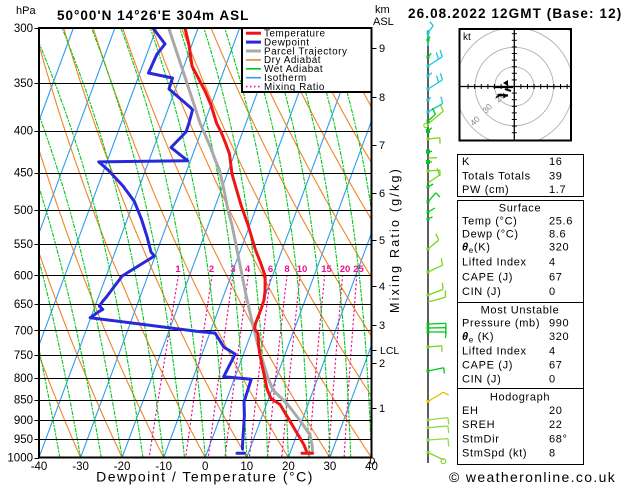 The height and width of the screenshot is (491, 629). What do you see at coordinates (395, 240) in the screenshot?
I see `svg-text: Mixing Ratio (g/kg)` at bounding box center [395, 240].